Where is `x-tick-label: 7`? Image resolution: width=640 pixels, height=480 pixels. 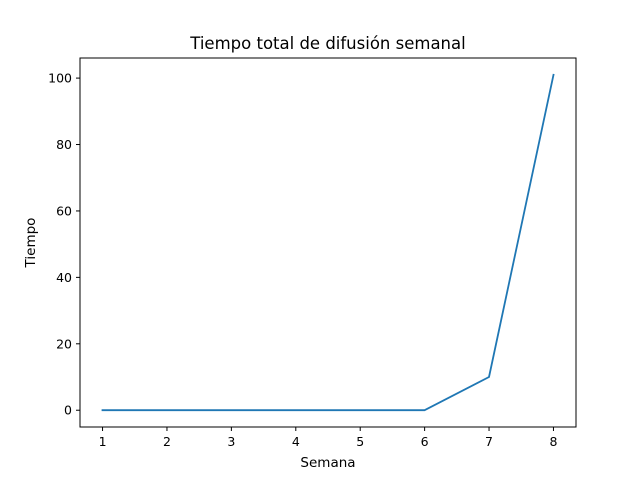 x-tick-label: 7 is located at coordinates (489, 441).